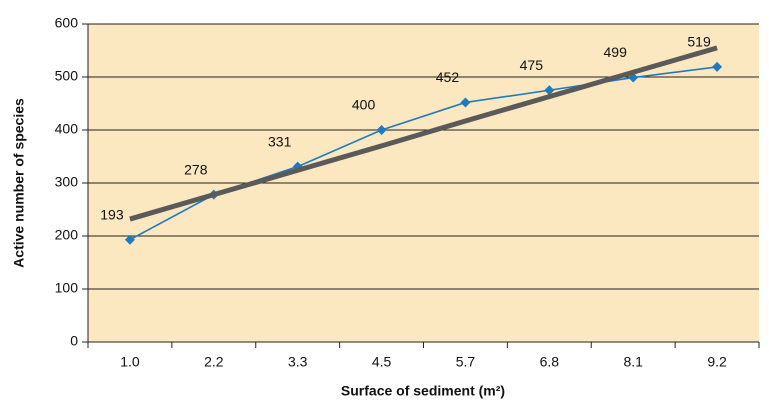 This screenshot has height=408, width=769. I want to click on x-tick-label: 6.8, so click(550, 362).